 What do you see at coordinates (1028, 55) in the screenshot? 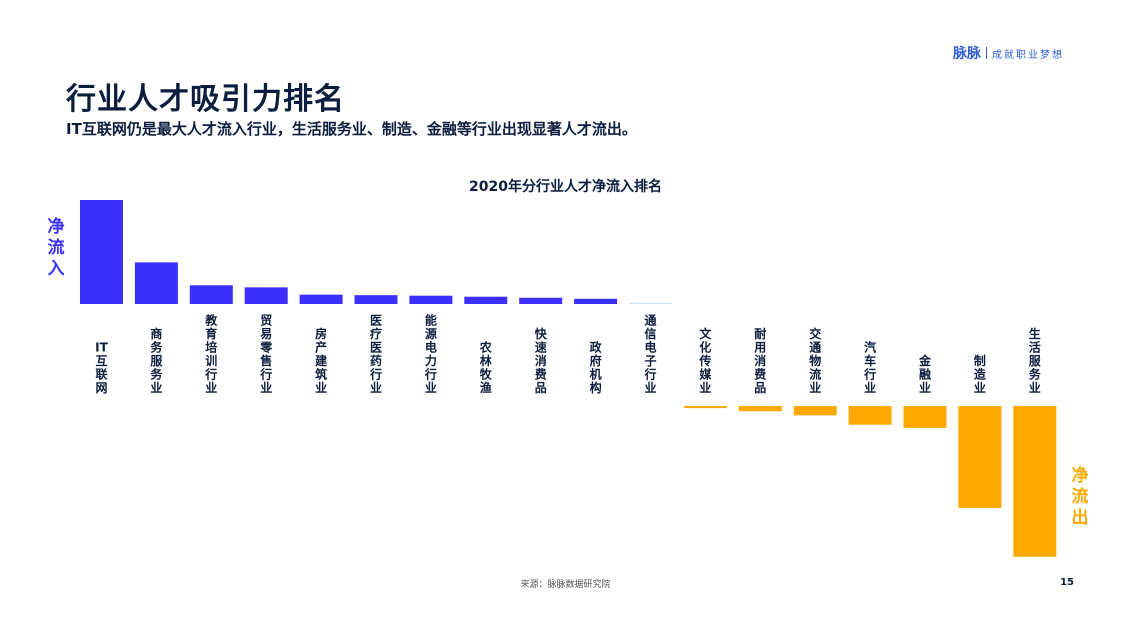
I see `brand-slogan: 成就职业梦想` at bounding box center [1028, 55].